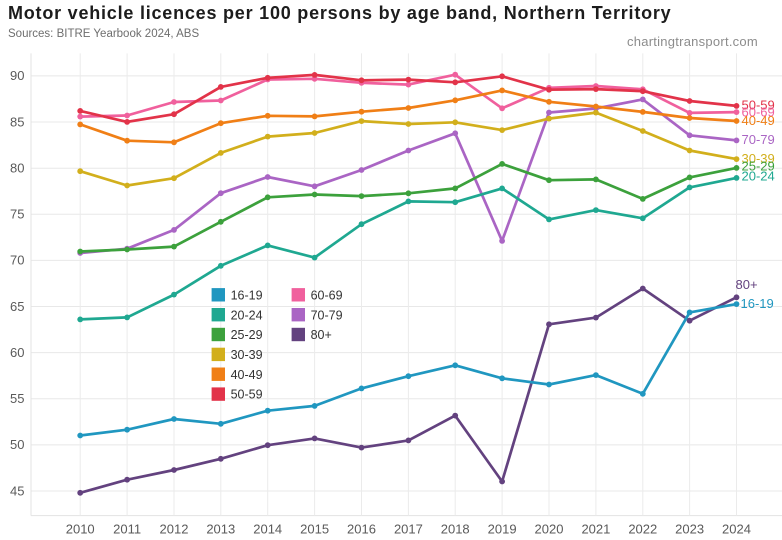 The image size is (782, 540). I want to click on svg-text: 2018, so click(455, 529).